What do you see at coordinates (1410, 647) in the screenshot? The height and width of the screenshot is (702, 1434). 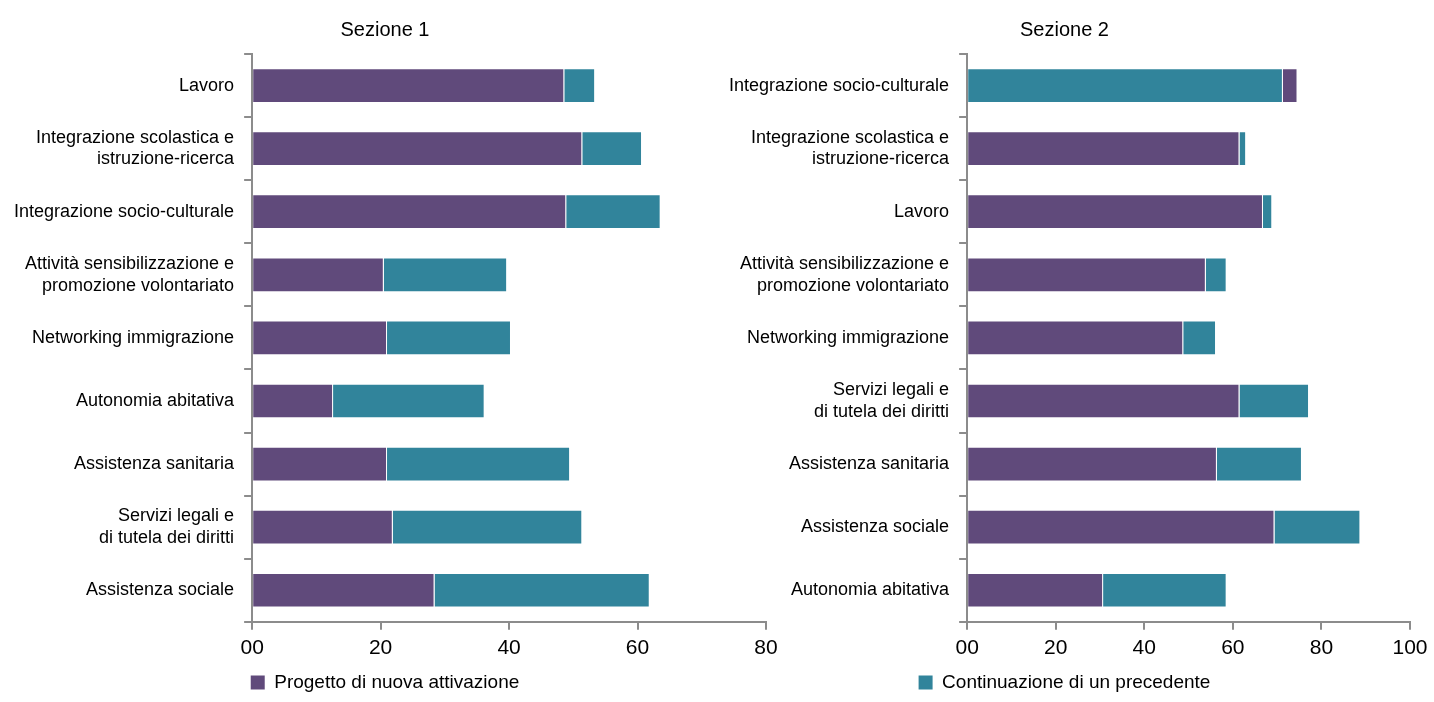 I see `x-tick-label: 100` at bounding box center [1410, 647].